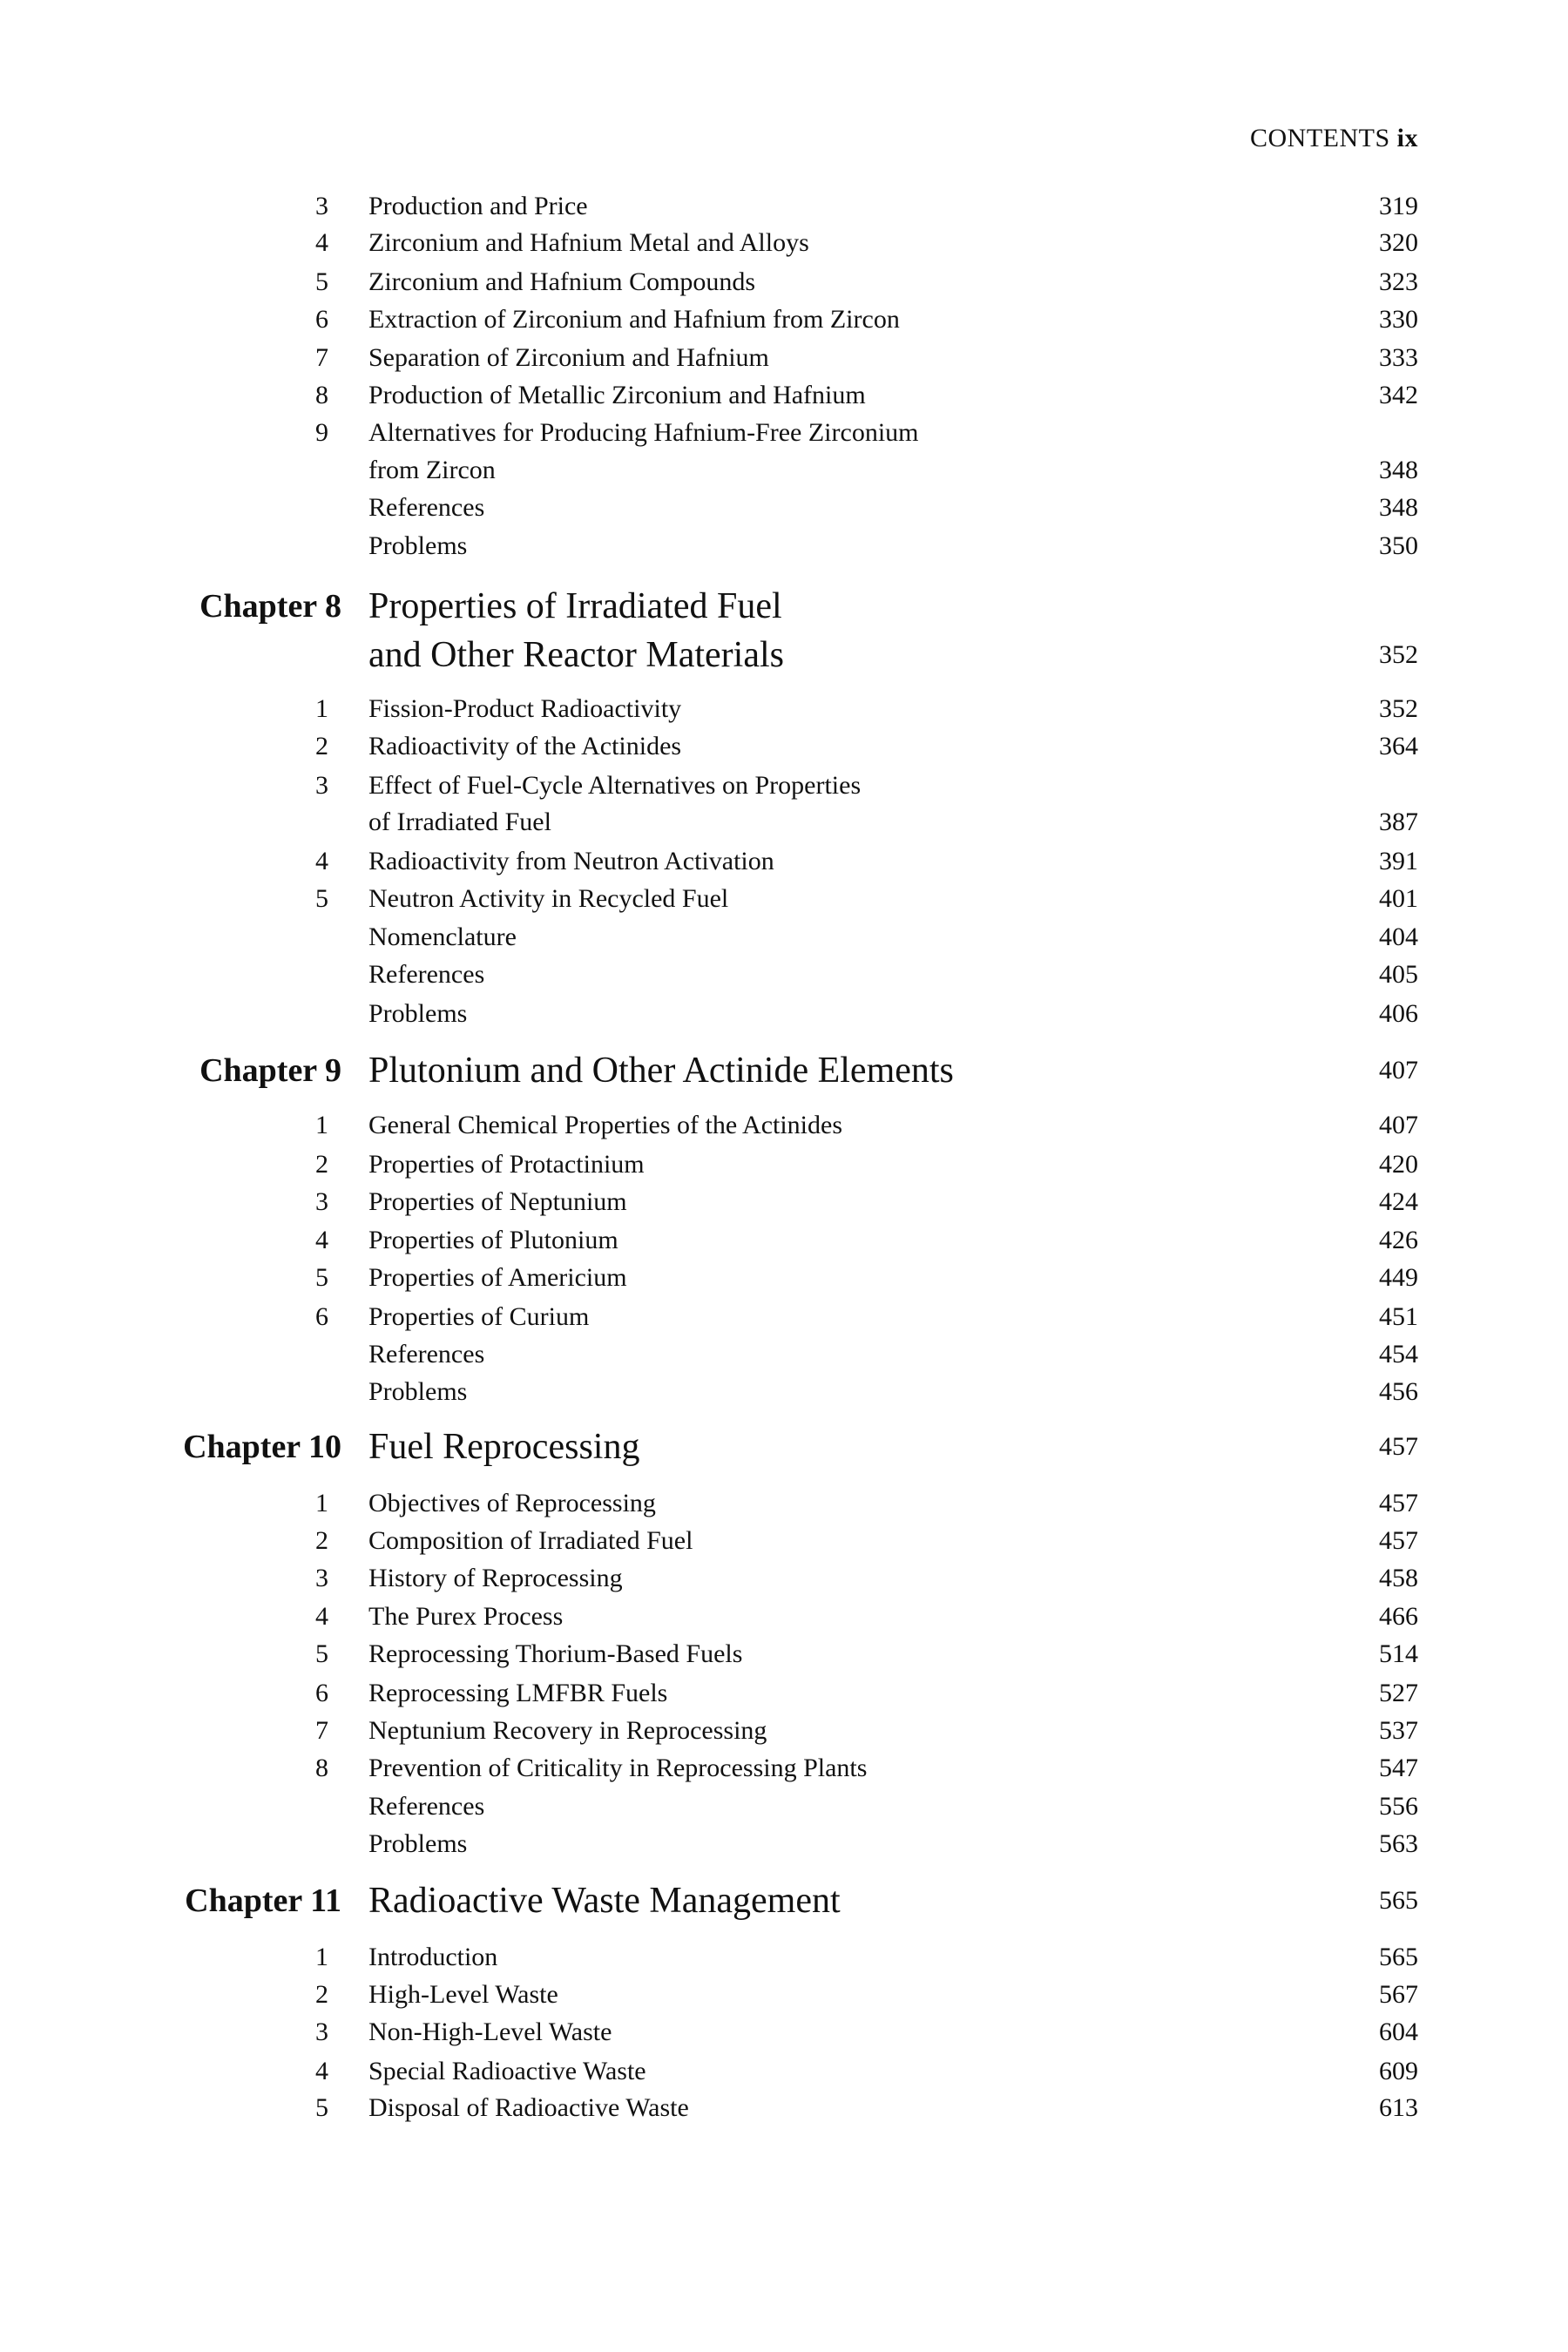 The image size is (1568, 2352). Describe the element at coordinates (463, 1994) in the screenshot. I see `section-title: High-Level Waste` at that location.